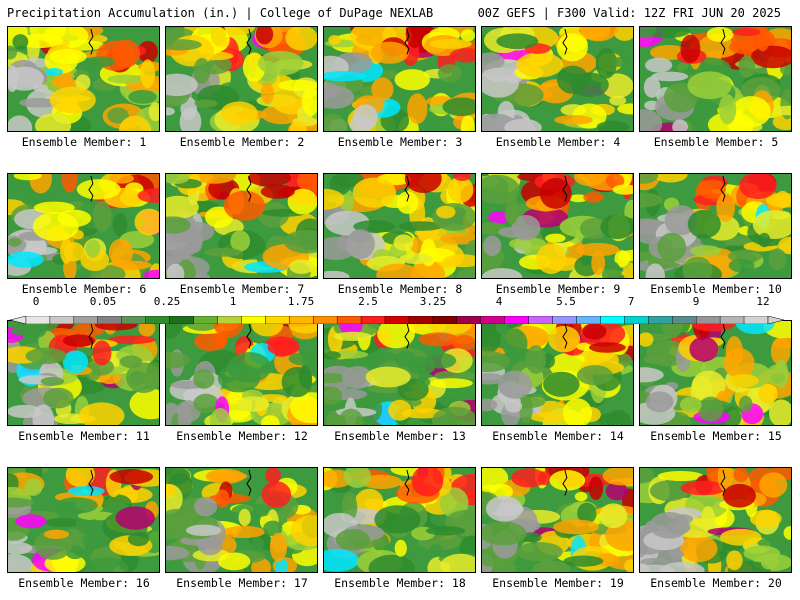 The image size is (800, 600). I want to click on colorbar-tick-label: 7, so click(631, 301).